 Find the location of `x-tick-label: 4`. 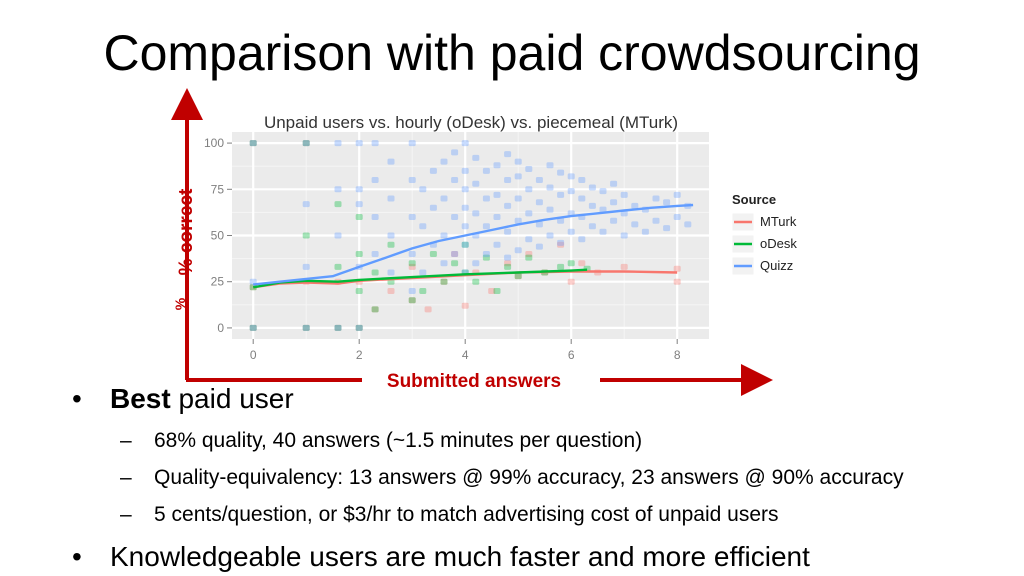

x-tick-label: 4 is located at coordinates (465, 355).